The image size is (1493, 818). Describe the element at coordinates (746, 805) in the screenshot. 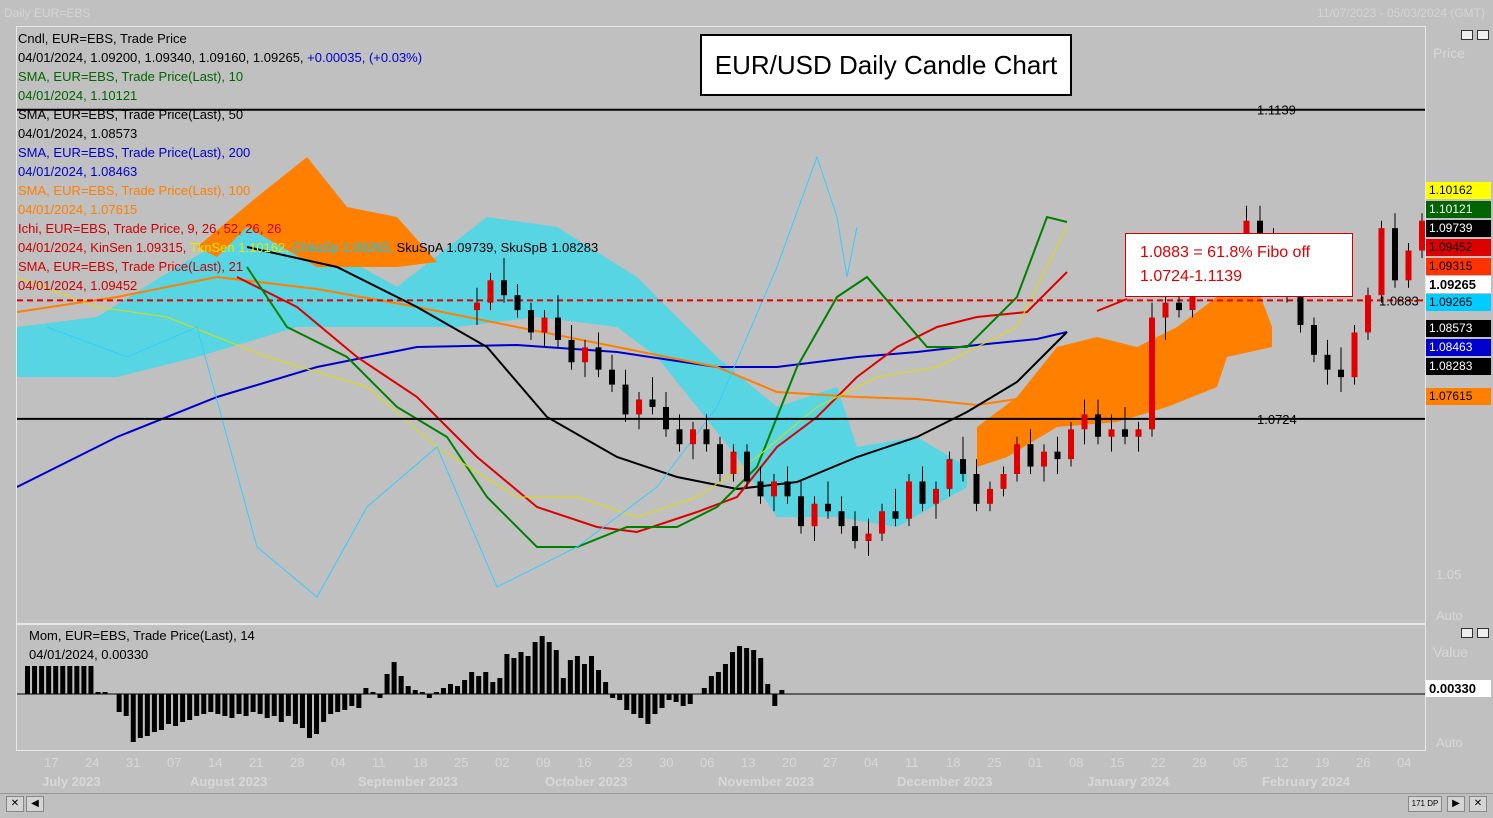

I see `horizontal-scrollbar` at that location.